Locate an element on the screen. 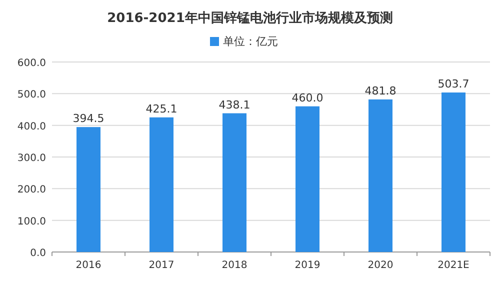  y-tick-label: 300.0 is located at coordinates (31, 158).